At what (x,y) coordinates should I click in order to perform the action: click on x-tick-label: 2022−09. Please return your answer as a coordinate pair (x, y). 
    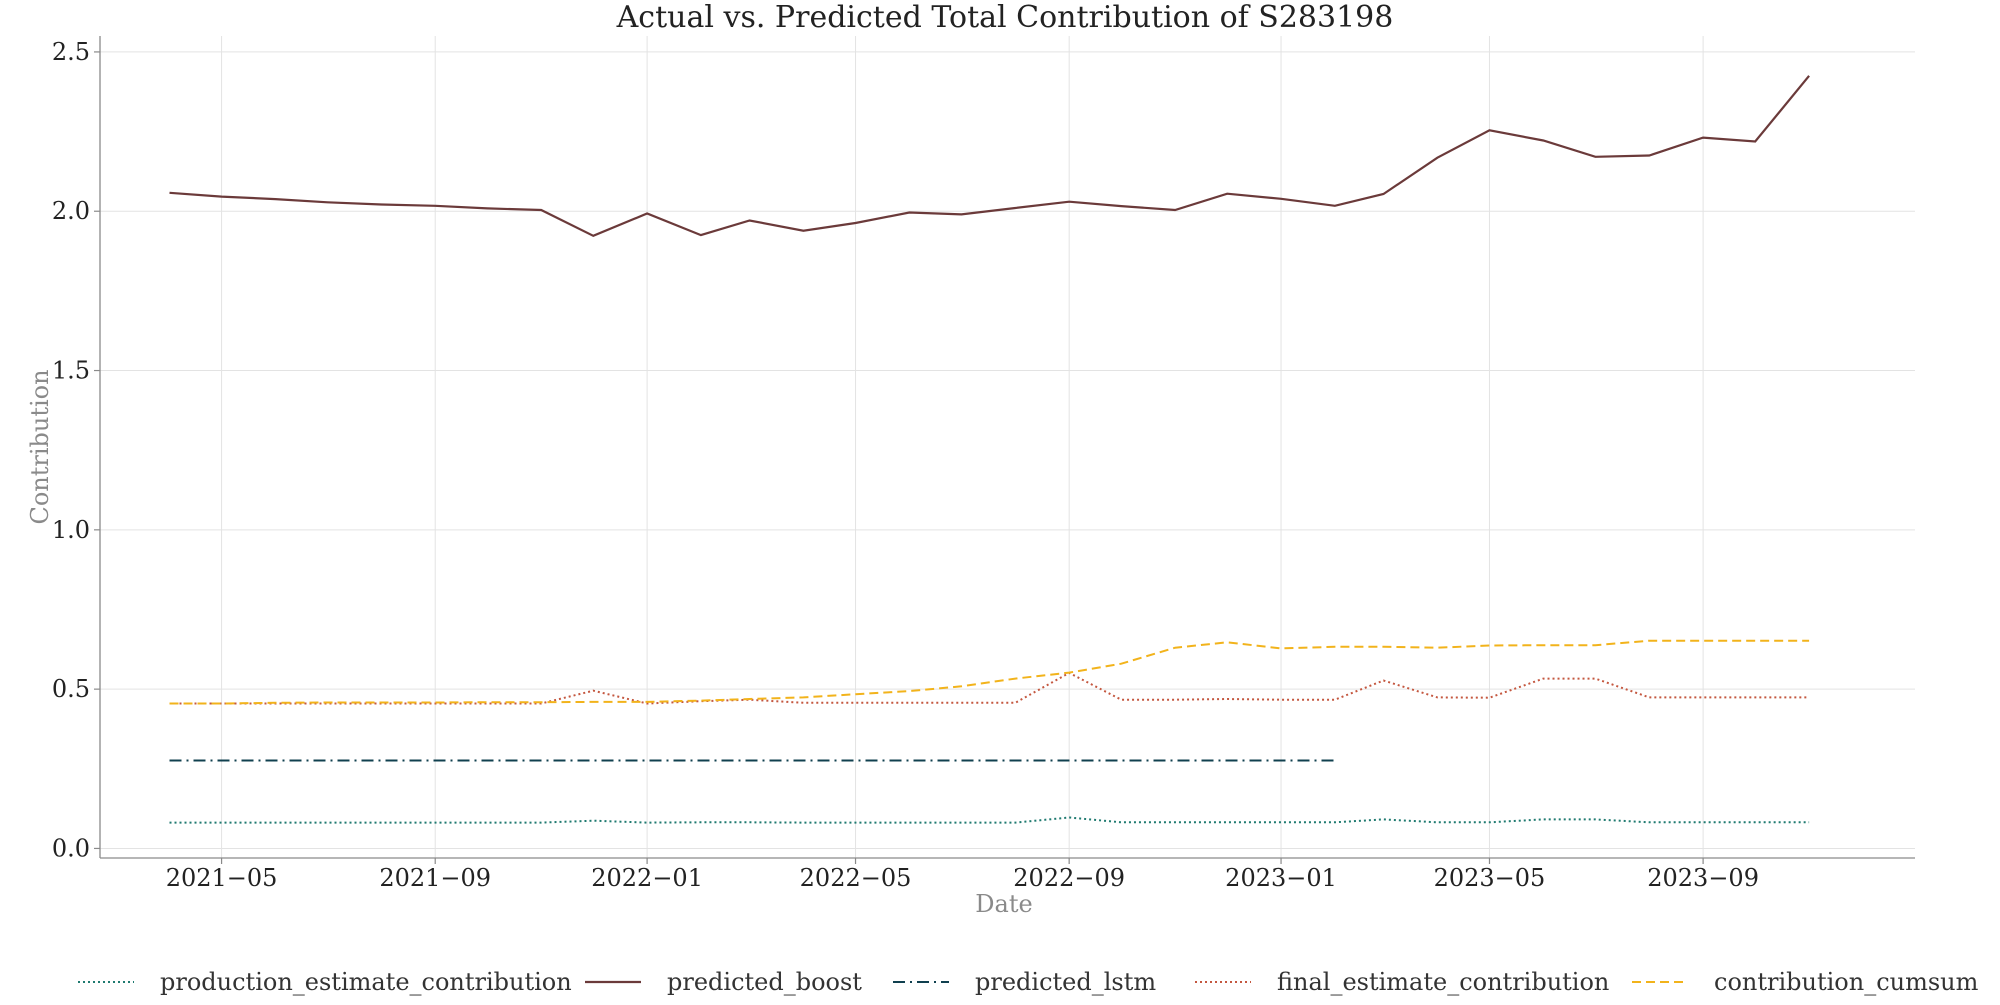
    Looking at the image, I should click on (1069, 878).